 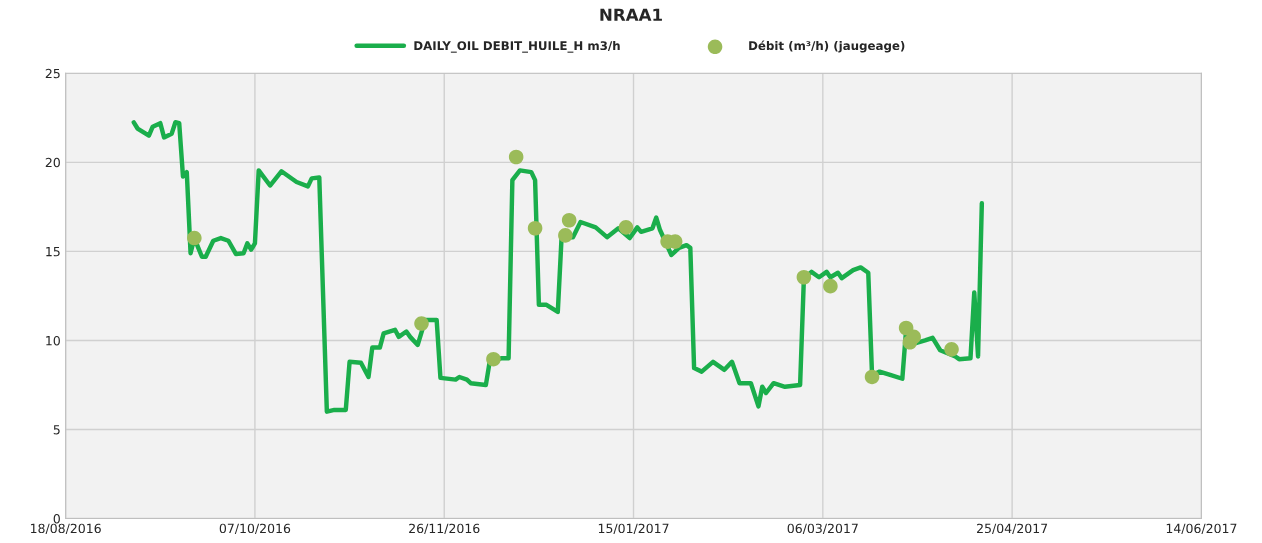 What do you see at coordinates (827, 46) in the screenshot?
I see `legend-label: Débit (m³/h) (jaugeage)` at bounding box center [827, 46].